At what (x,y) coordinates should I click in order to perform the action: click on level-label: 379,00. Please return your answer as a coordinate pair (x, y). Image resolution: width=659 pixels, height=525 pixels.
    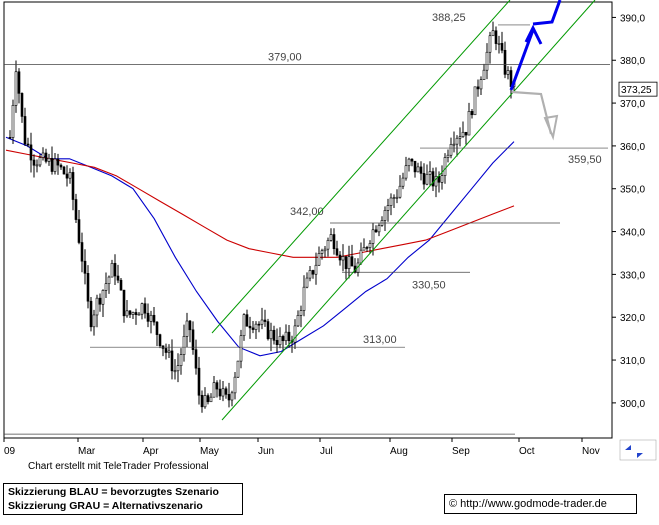
    Looking at the image, I should click on (285, 58).